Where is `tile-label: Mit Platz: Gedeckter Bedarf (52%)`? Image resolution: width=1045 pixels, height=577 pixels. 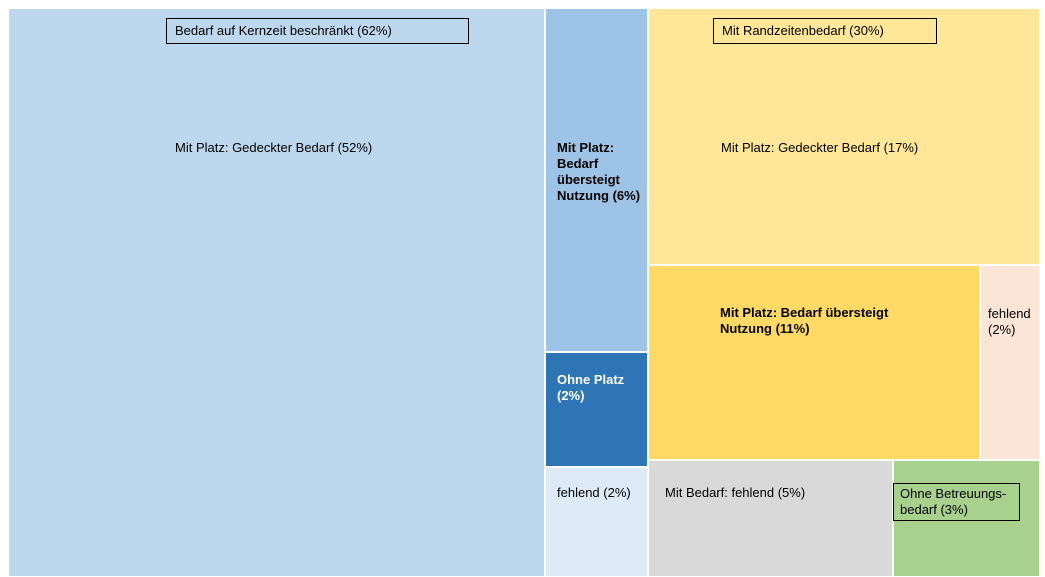 tile-label: Mit Platz: Gedeckter Bedarf (52%) is located at coordinates (274, 147).